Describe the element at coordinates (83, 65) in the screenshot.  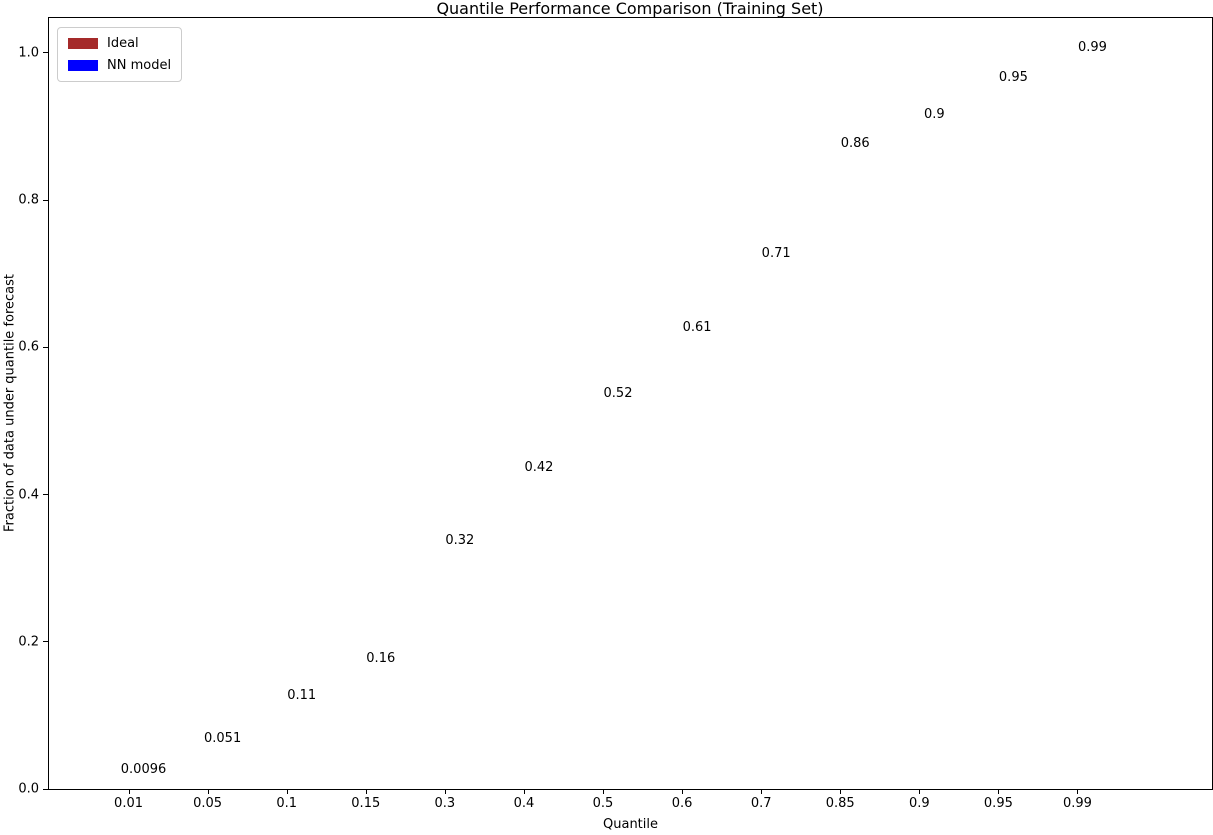
I see `legend-swatch-nn-model` at that location.